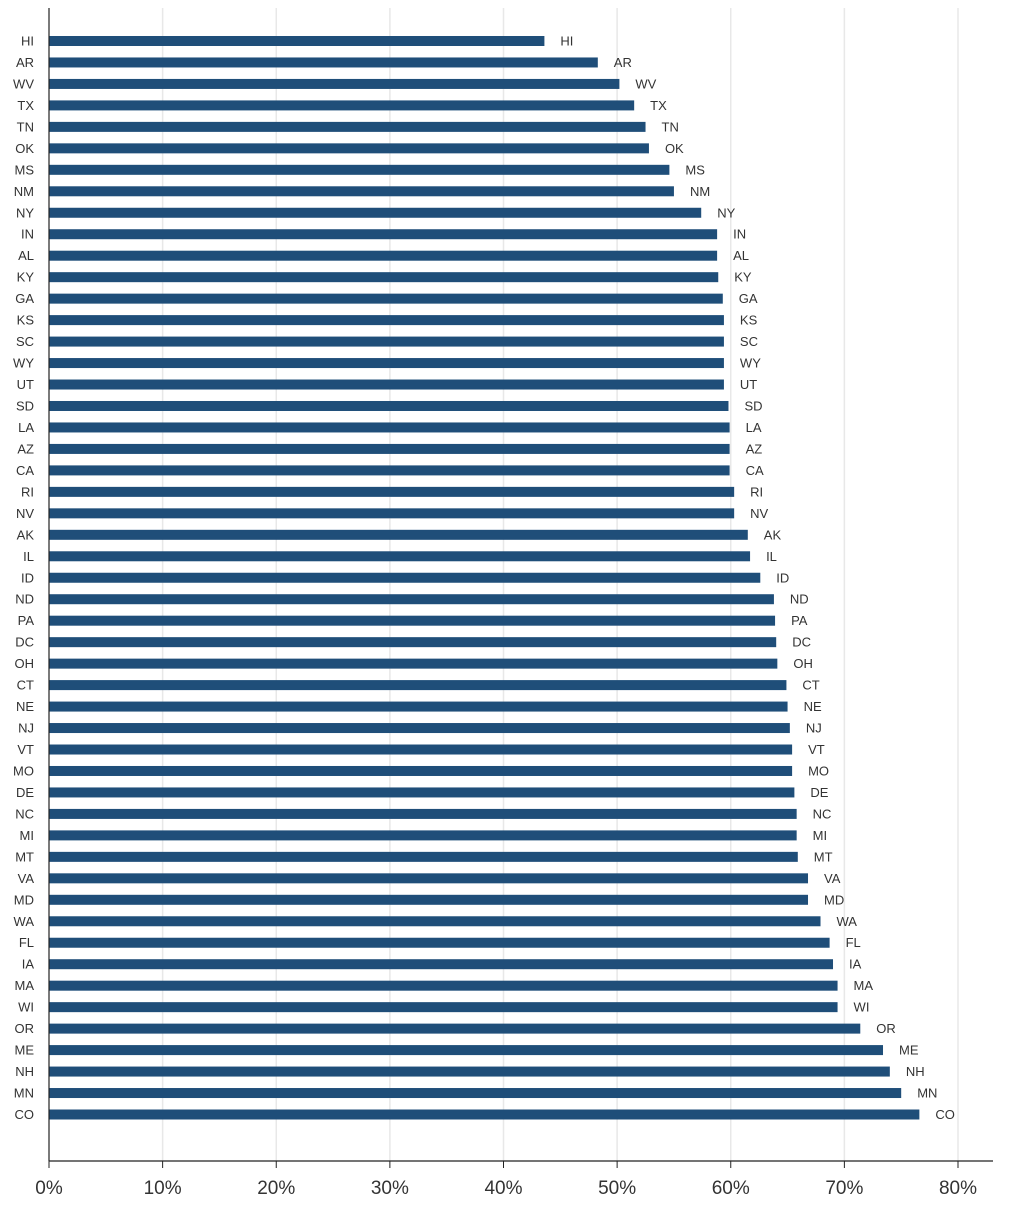  I want to click on data-label: DE, so click(819, 792).